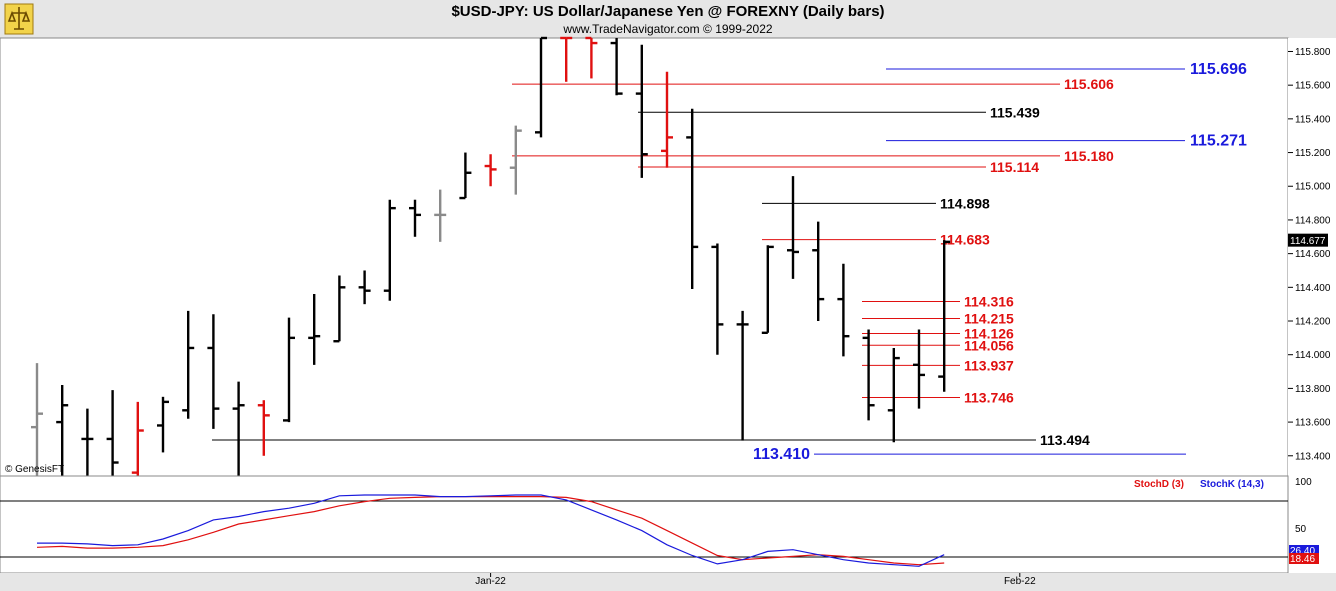 The width and height of the screenshot is (1336, 591). I want to click on level-label-114-126: 114.126, so click(989, 333).